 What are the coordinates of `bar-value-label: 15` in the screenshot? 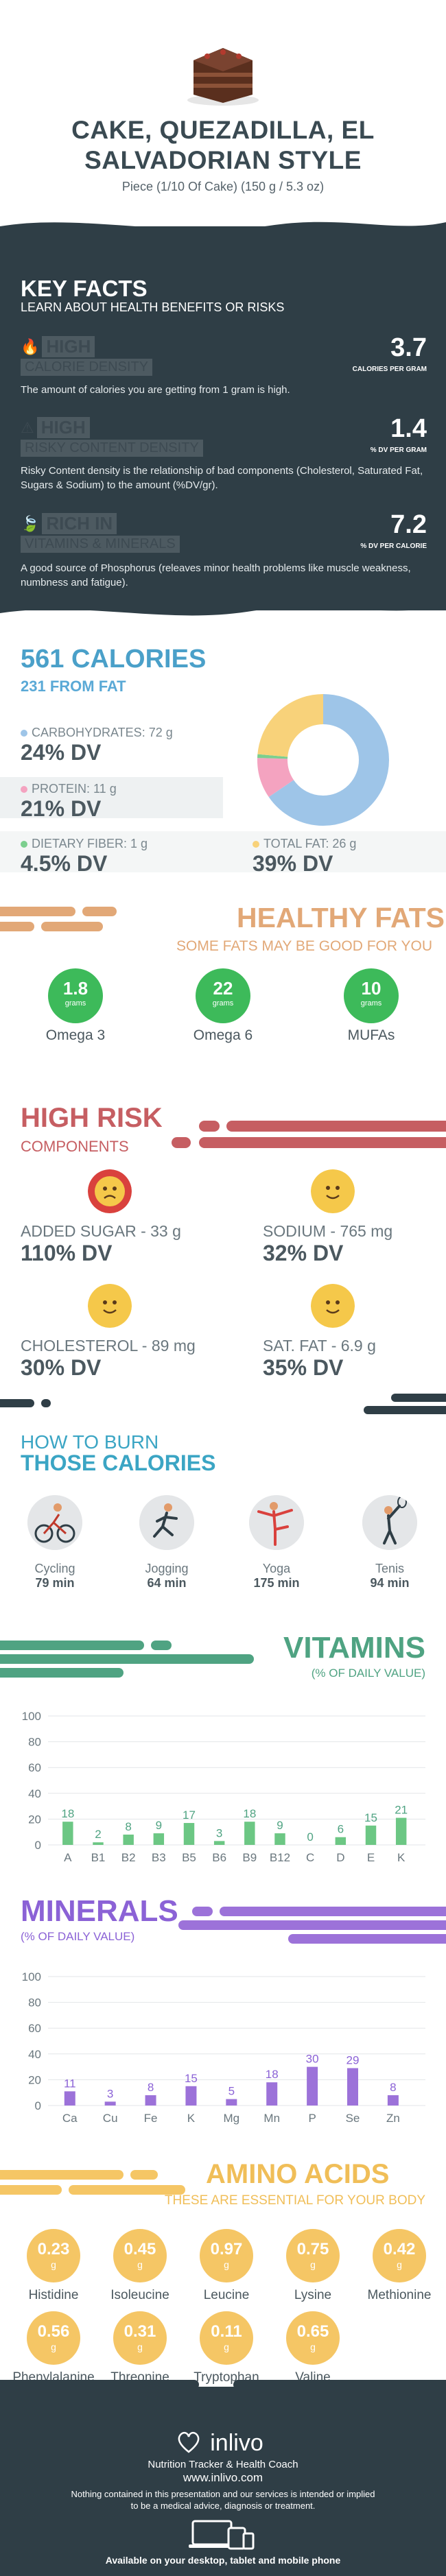 It's located at (370, 1817).